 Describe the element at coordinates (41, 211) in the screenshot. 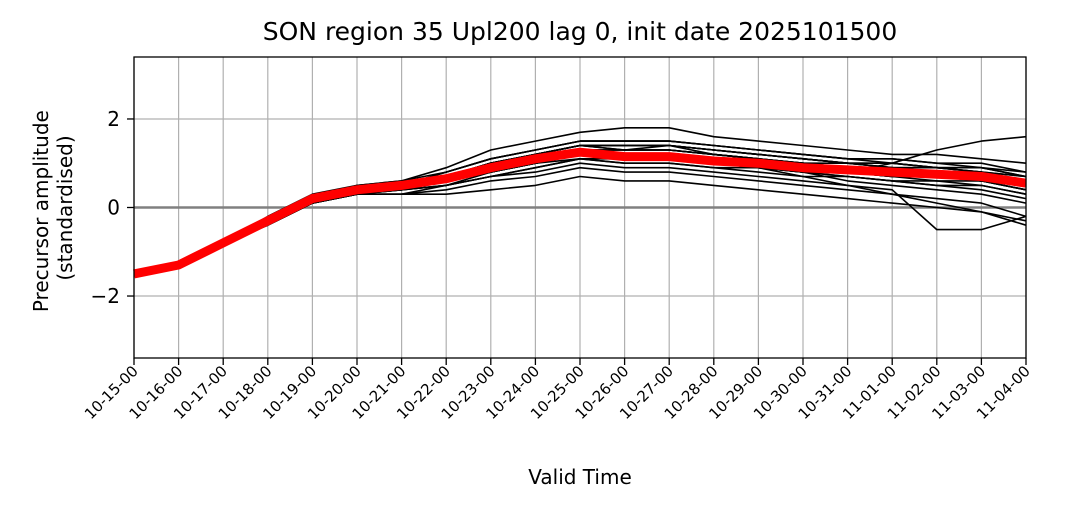

I see `y-axis-label-line-1: Precursor amplitude` at that location.